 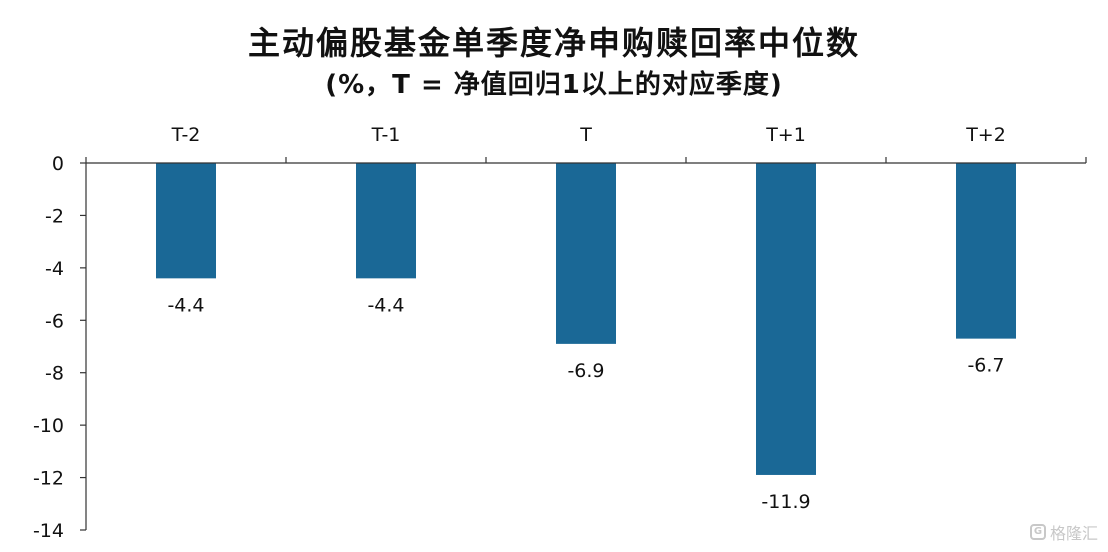 I want to click on y-tick-label: -8, so click(x=54, y=374).